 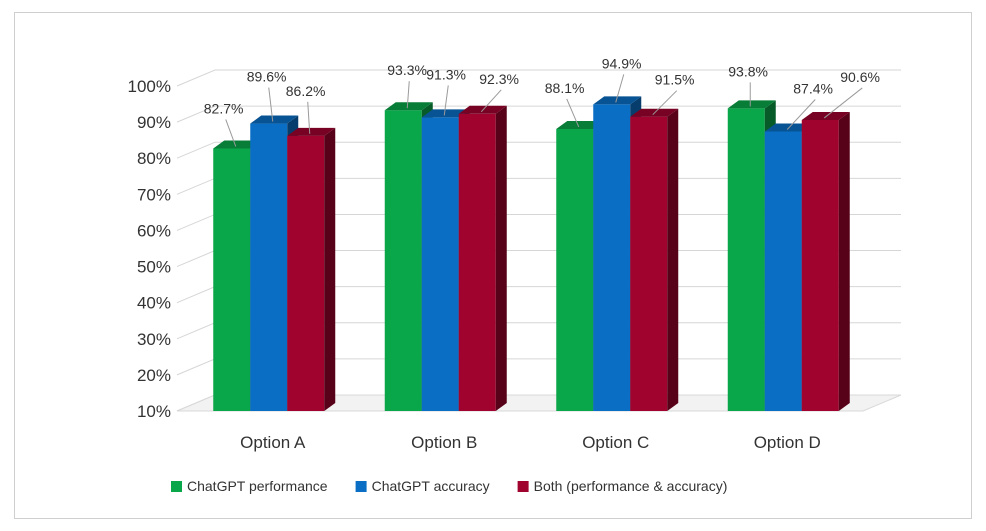 What do you see at coordinates (446, 74) in the screenshot?
I see `data-label: 91.3%` at bounding box center [446, 74].